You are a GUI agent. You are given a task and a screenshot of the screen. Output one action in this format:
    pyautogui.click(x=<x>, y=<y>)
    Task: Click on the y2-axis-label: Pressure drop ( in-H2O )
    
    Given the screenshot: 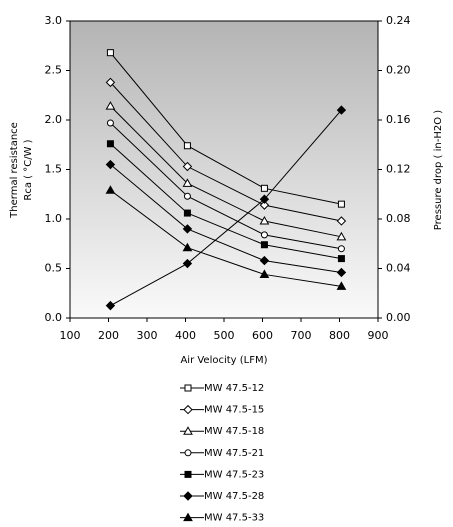 What is the action you would take?
    pyautogui.click(x=438, y=170)
    